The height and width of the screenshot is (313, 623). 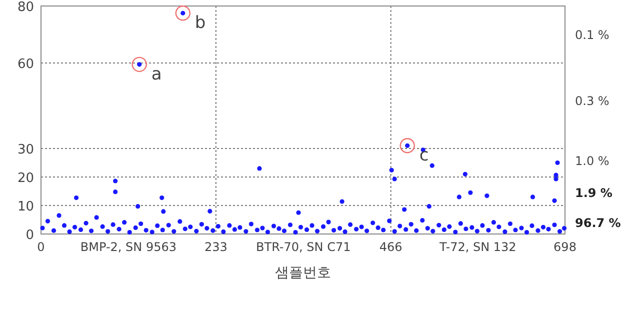 What do you see at coordinates (156, 74) in the screenshot?
I see `annotation: a` at bounding box center [156, 74].